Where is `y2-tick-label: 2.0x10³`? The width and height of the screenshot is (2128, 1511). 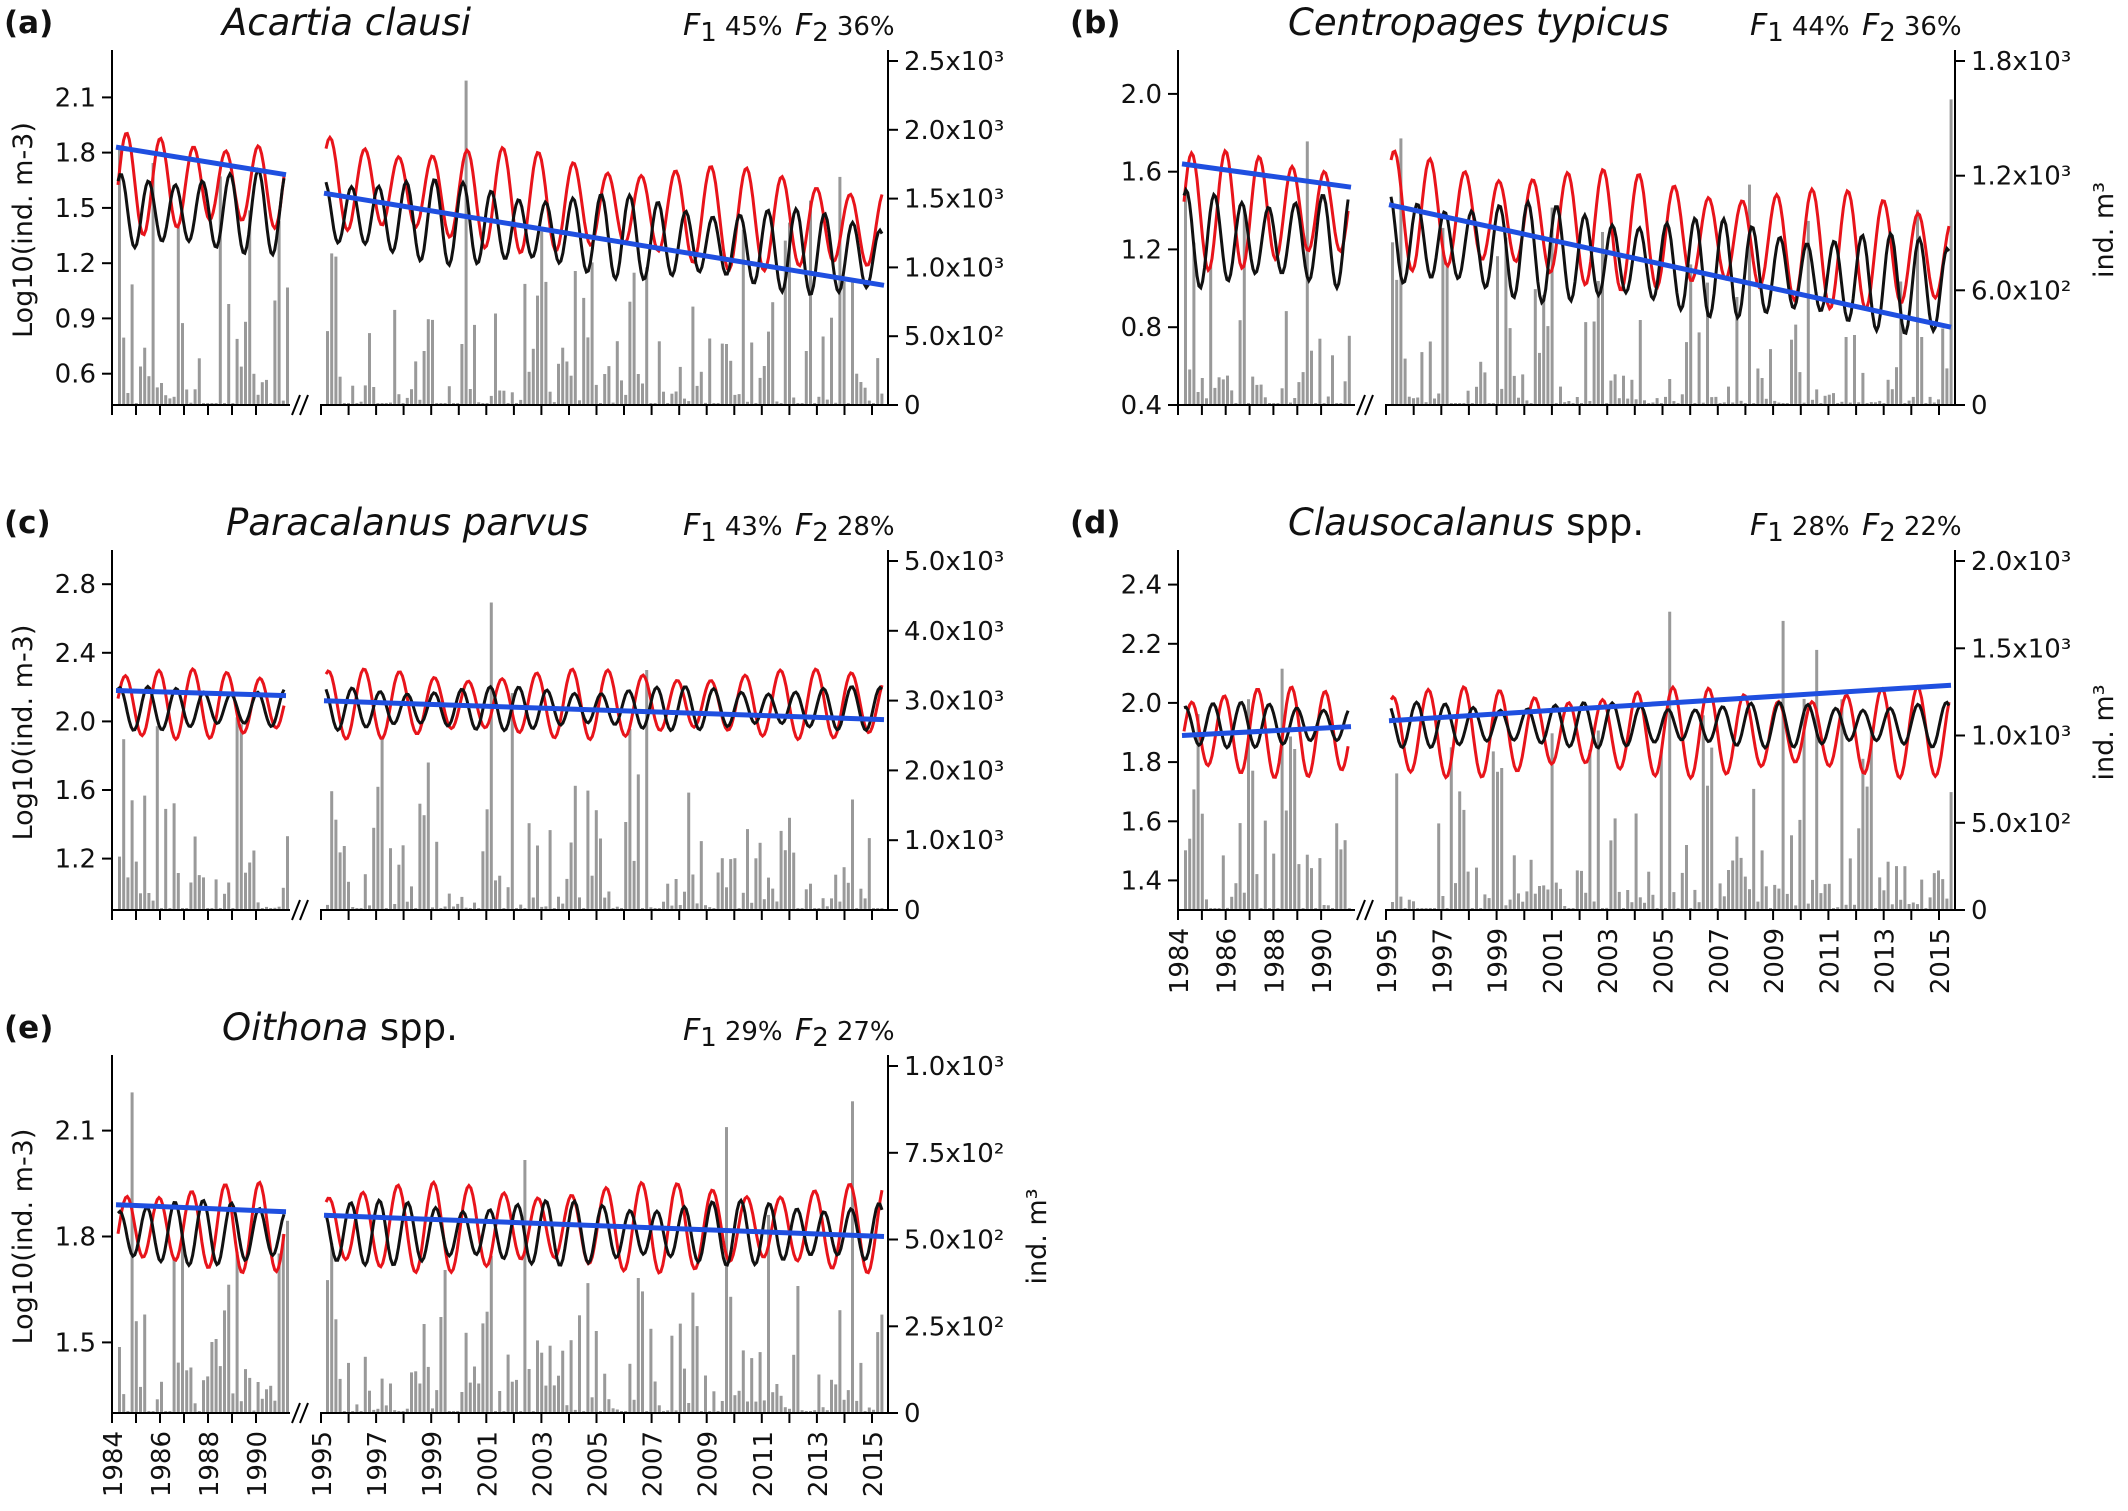 y2-tick-label: 2.0x10³ is located at coordinates (2021, 562).